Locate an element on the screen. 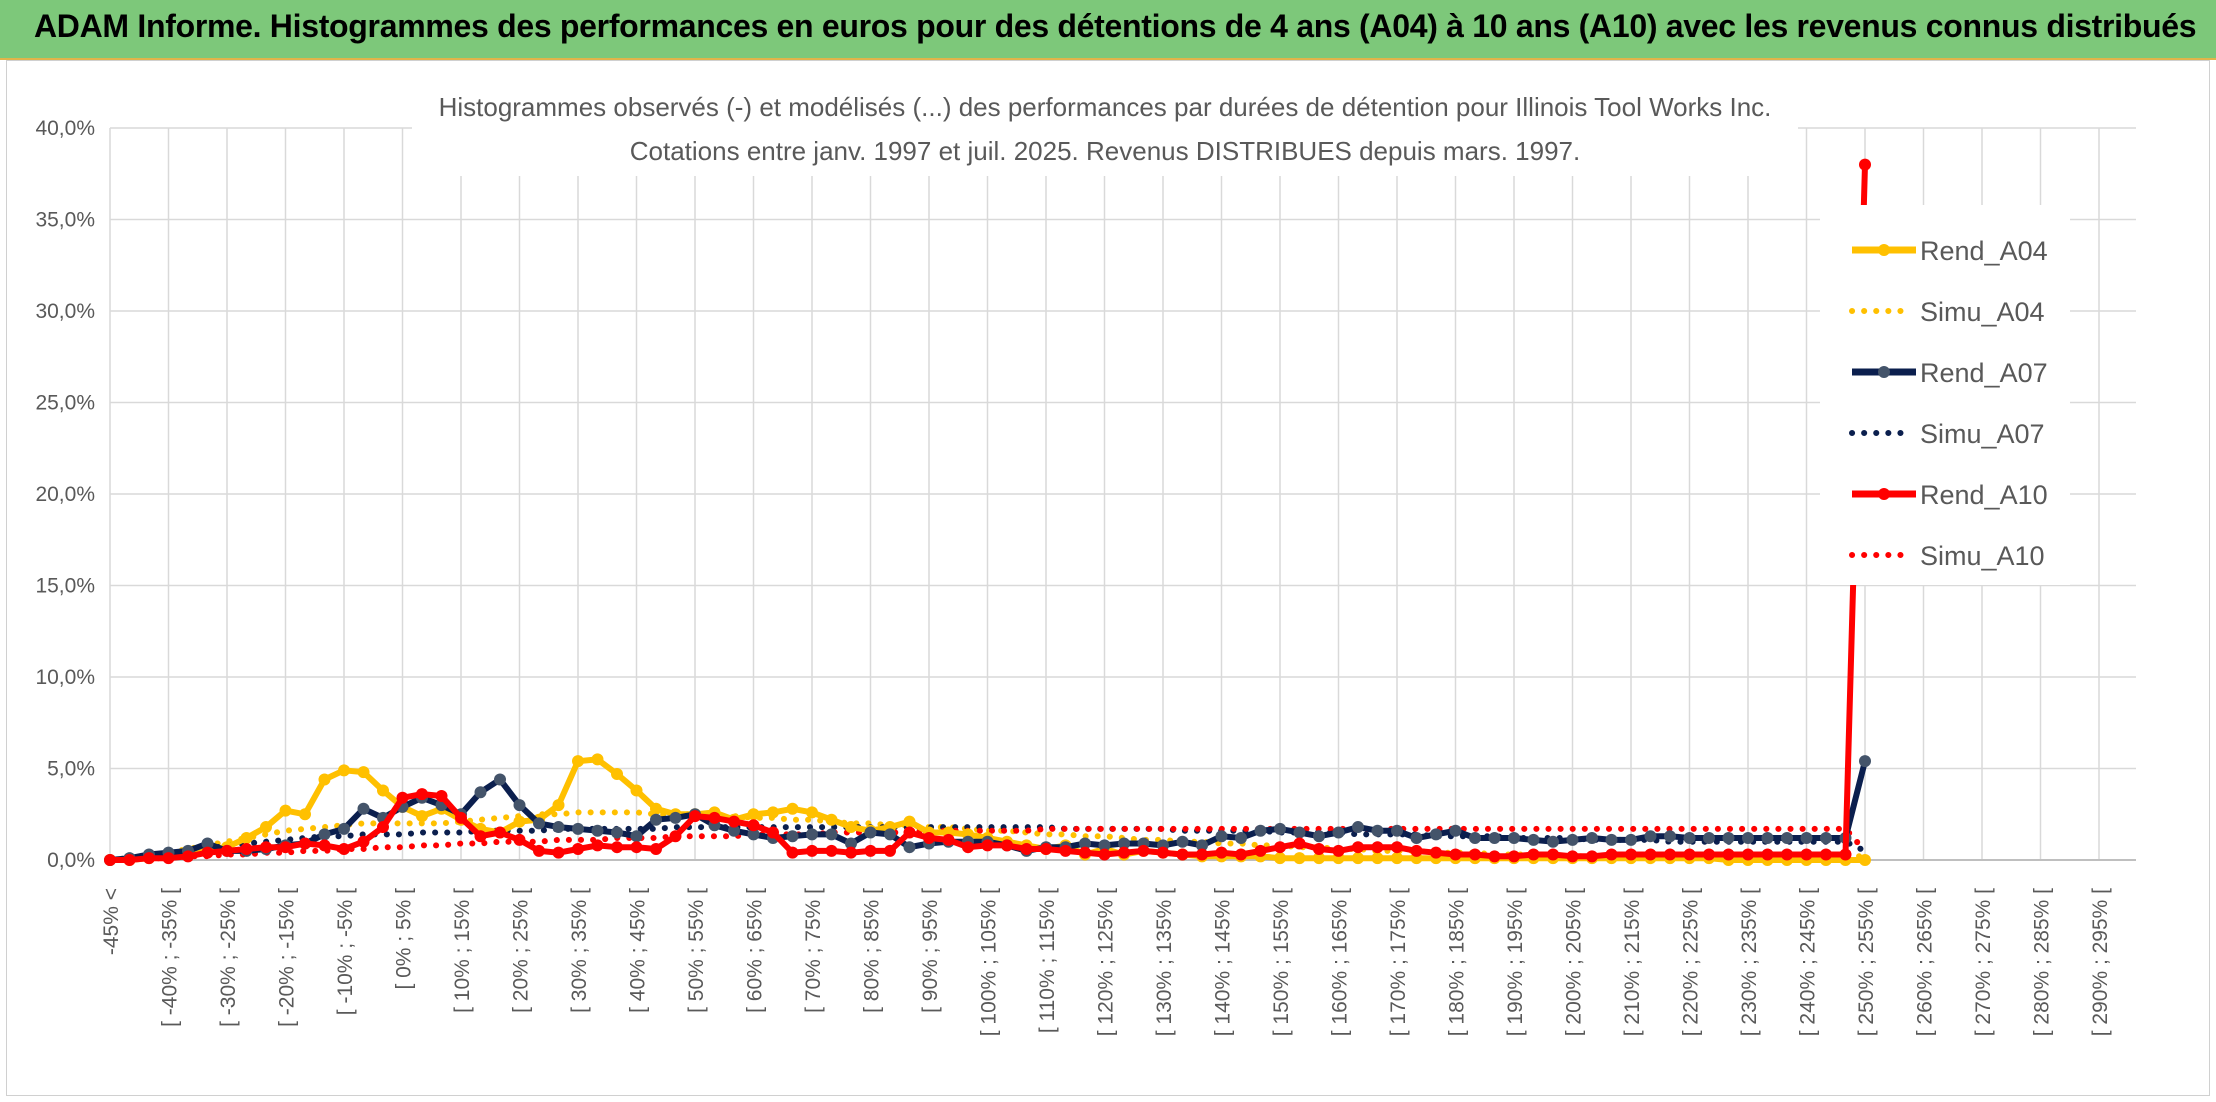  legend-item-simu_a10: Simu_A10 is located at coordinates (1947, 556).